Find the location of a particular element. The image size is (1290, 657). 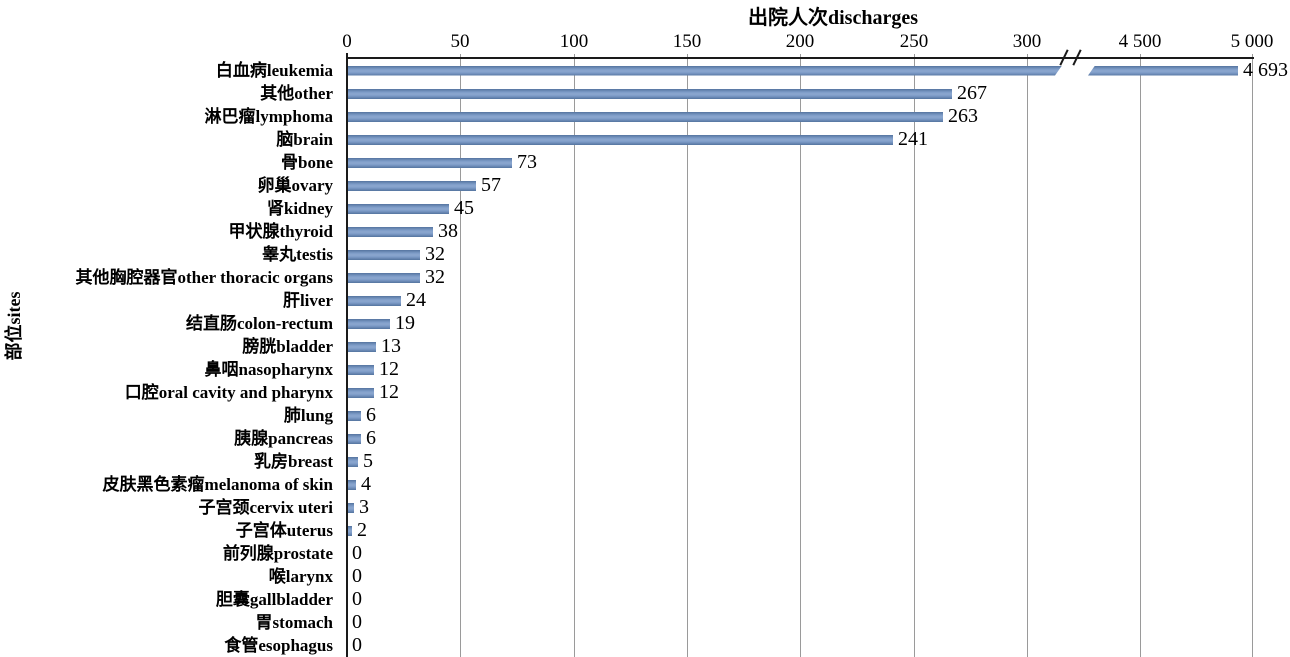

bar-segment-before-break is located at coordinates (704, 71).